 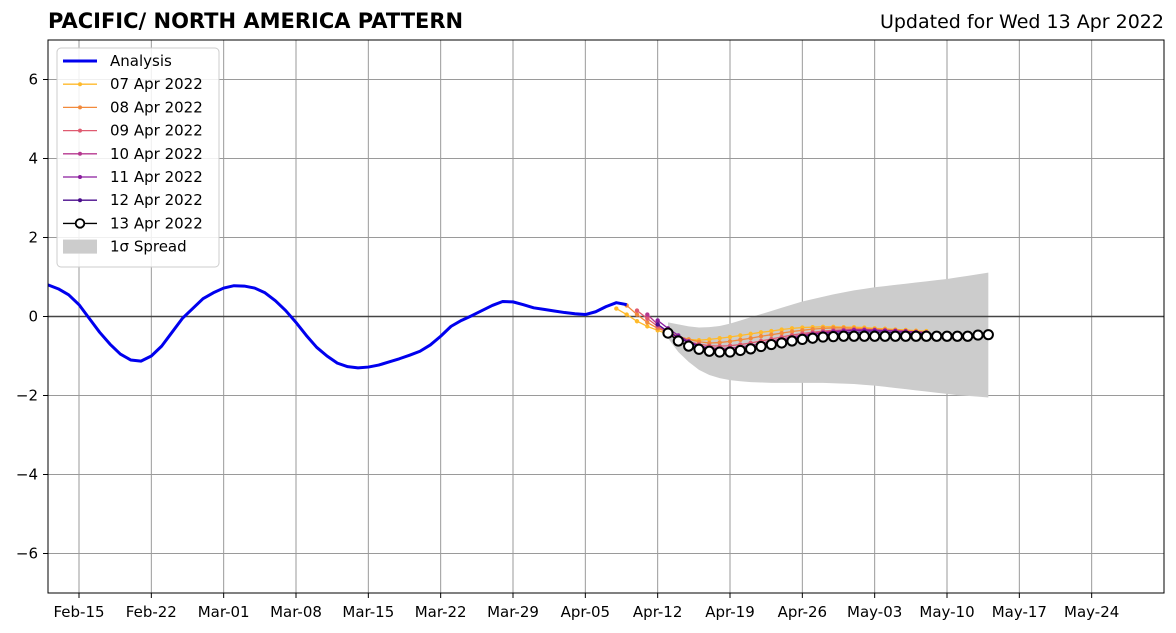 What do you see at coordinates (224, 612) in the screenshot?
I see `x-tick-label: Mar-01` at bounding box center [224, 612].